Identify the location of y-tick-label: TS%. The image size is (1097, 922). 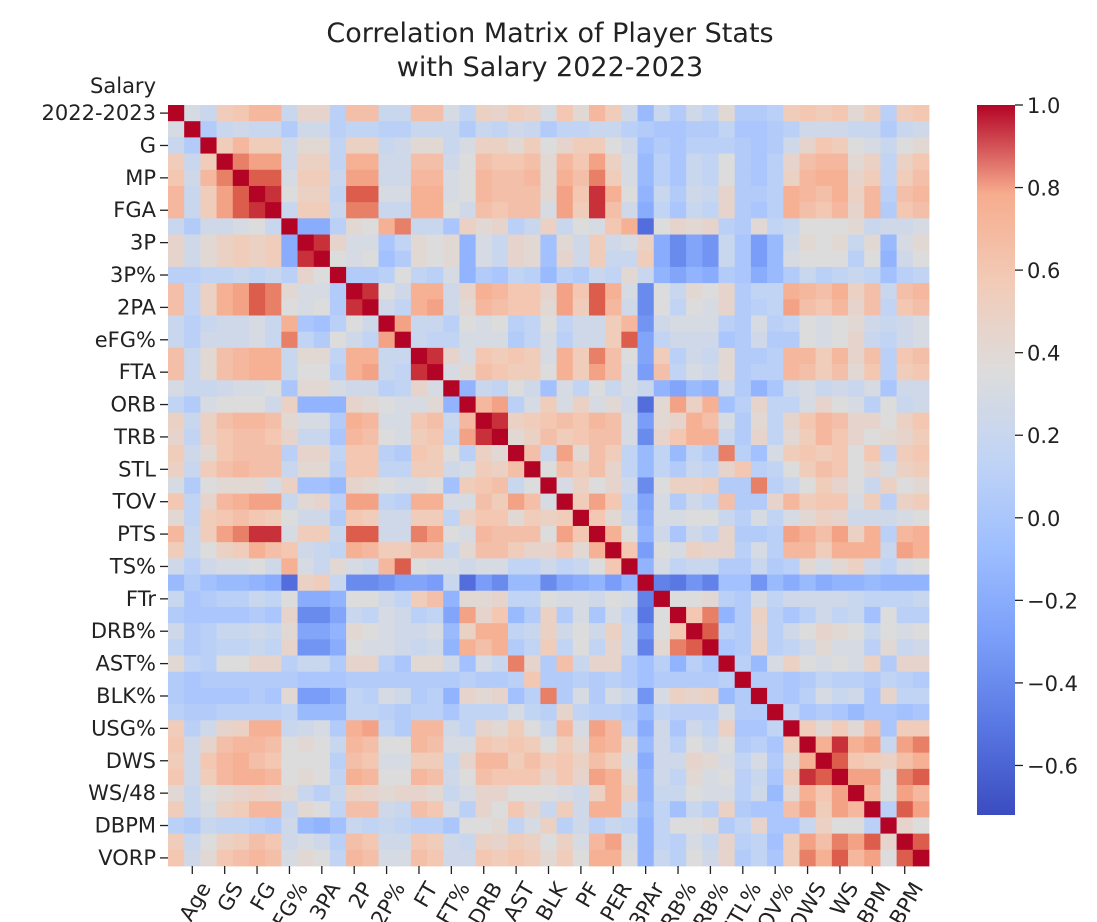
(132, 566).